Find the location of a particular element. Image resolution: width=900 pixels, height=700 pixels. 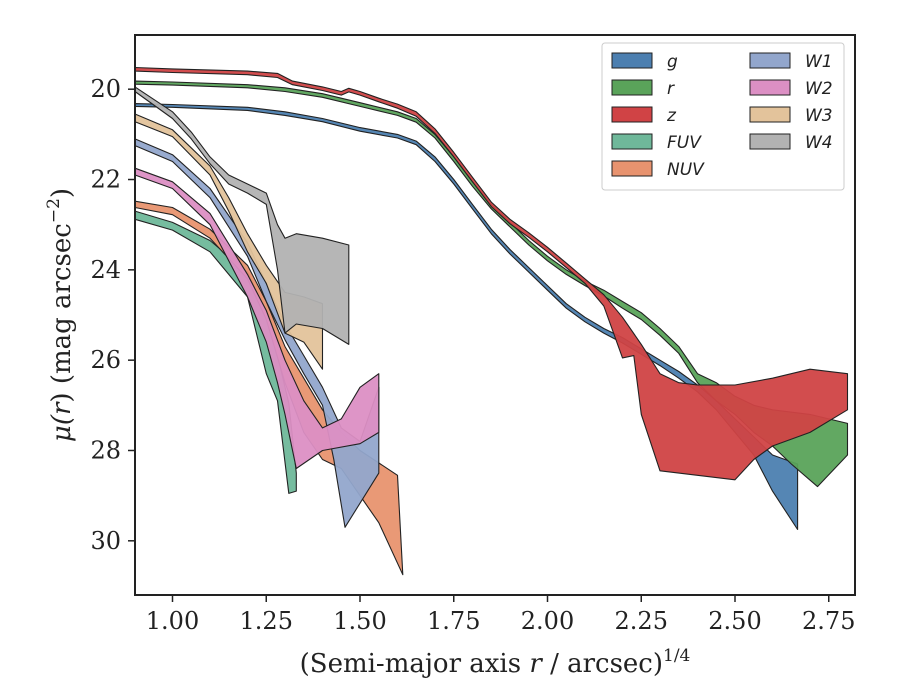

y-axis-label: μ(r) (mag arcsec−2) is located at coordinates (60, 315).